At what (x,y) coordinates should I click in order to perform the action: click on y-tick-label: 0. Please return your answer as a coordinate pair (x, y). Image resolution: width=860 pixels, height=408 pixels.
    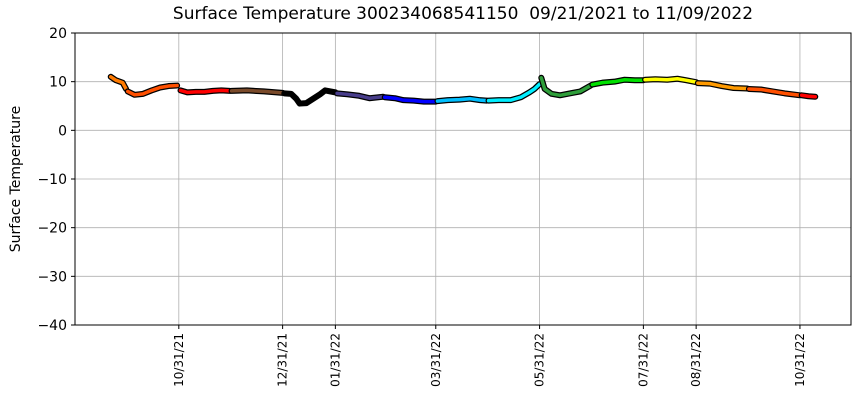
    Looking at the image, I should click on (62, 131).